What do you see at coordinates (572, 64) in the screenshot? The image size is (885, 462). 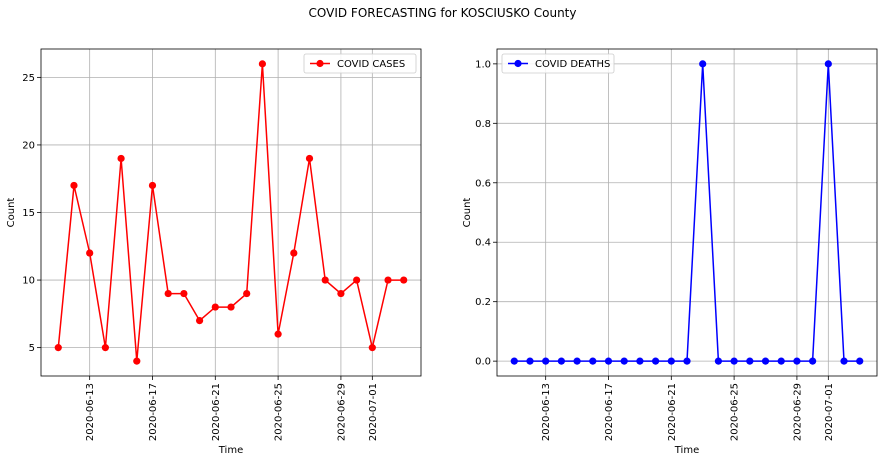 I see `legend-label: COVID DEATHS` at bounding box center [572, 64].